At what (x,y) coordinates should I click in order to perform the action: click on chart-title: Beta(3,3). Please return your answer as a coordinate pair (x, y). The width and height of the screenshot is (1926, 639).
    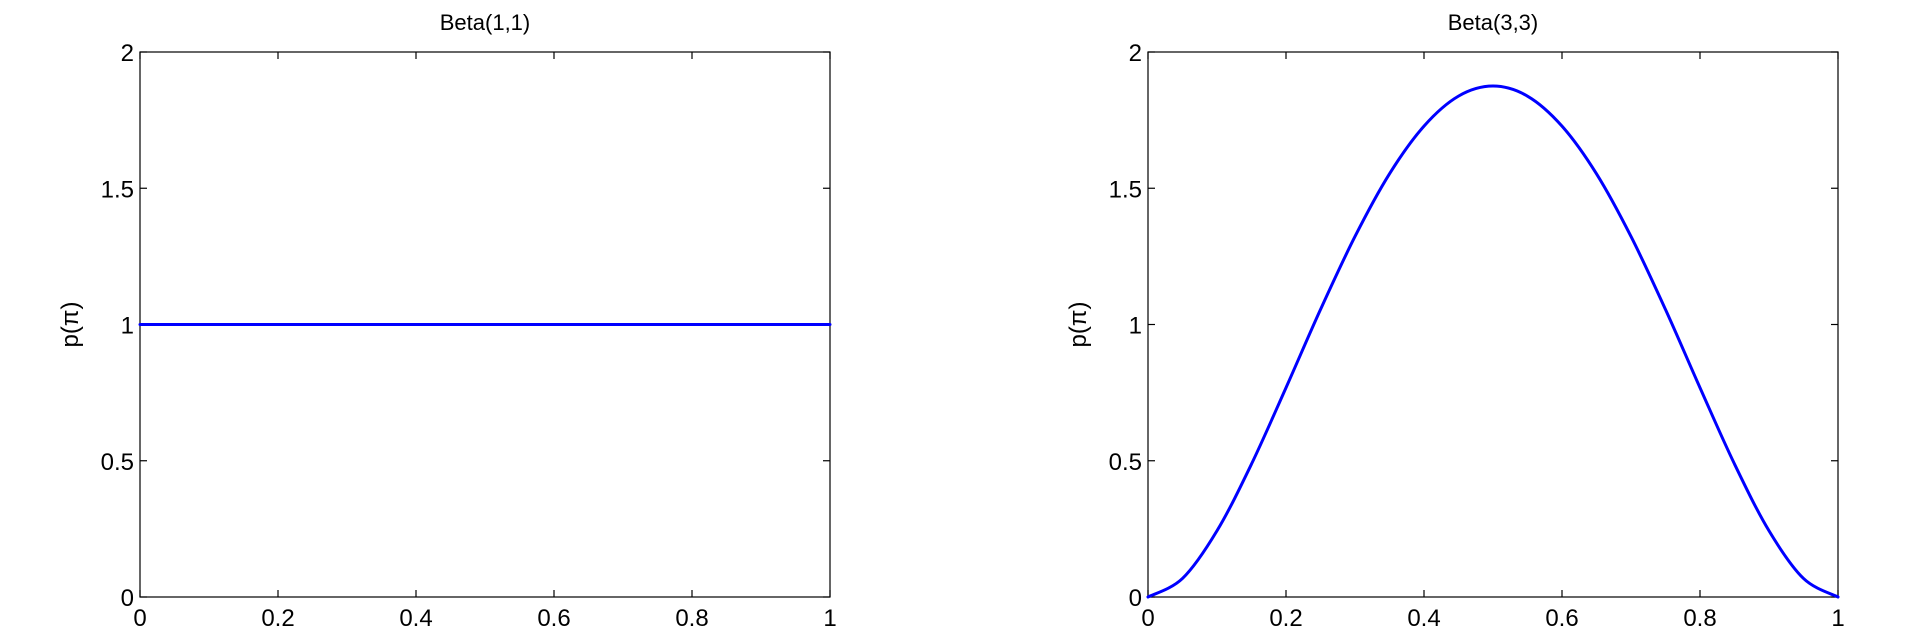
    Looking at the image, I should click on (1493, 22).